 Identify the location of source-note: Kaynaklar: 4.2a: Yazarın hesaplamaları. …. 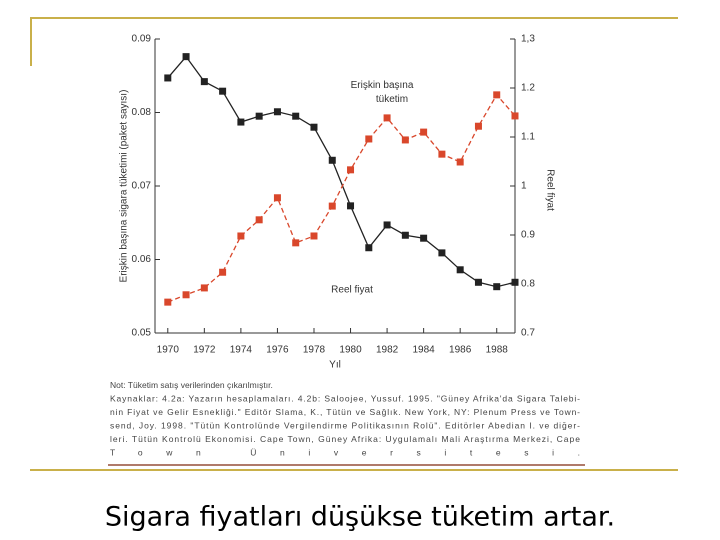
(345, 399).